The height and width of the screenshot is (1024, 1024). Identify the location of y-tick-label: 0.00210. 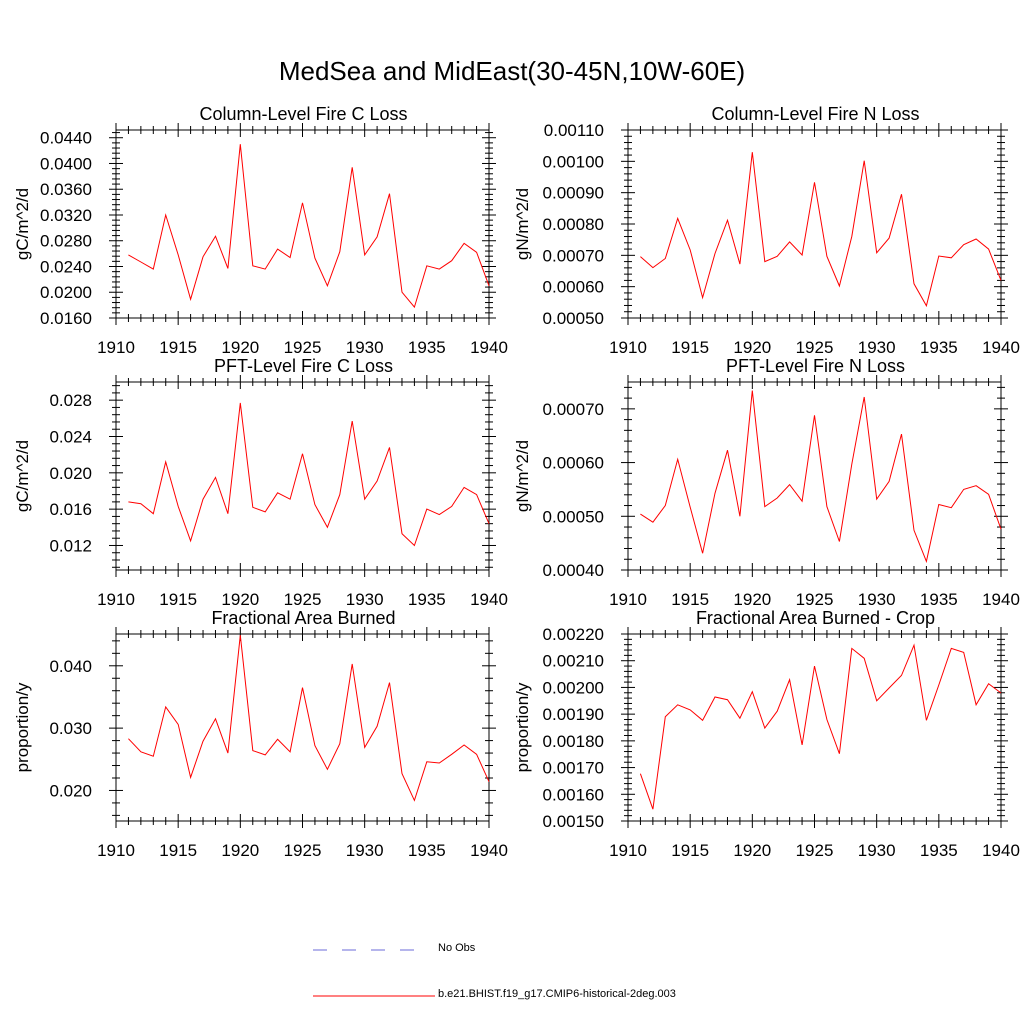
(573, 661).